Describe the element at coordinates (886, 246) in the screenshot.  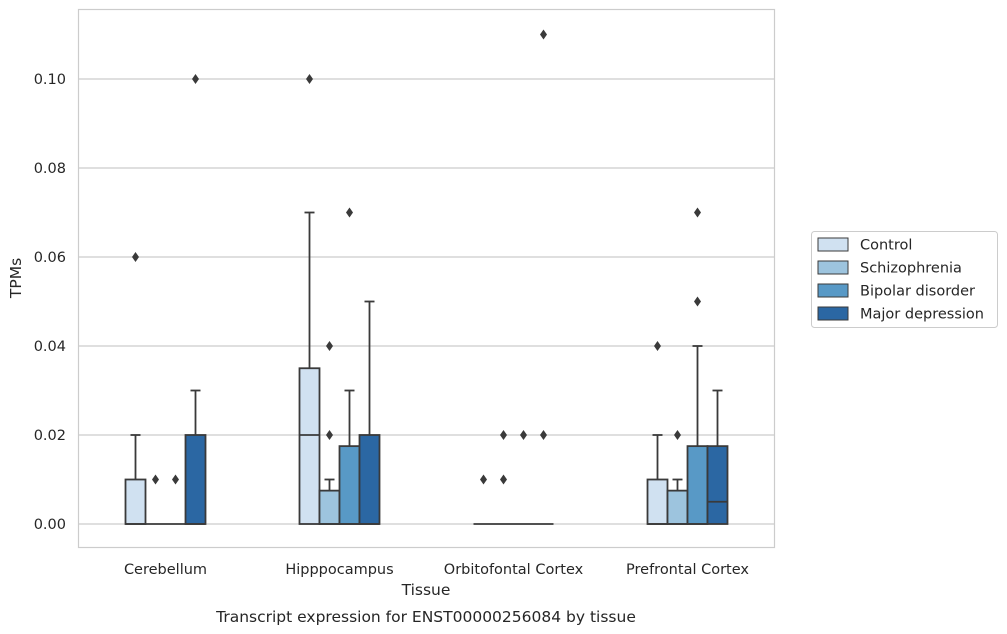
I see `legend-label: Control` at that location.